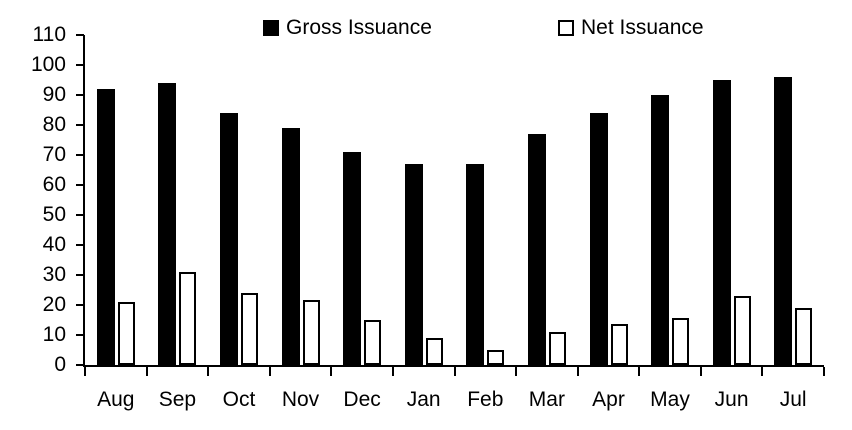 The height and width of the screenshot is (430, 852). Describe the element at coordinates (566, 28) in the screenshot. I see `net-issuance-swatch-icon` at that location.